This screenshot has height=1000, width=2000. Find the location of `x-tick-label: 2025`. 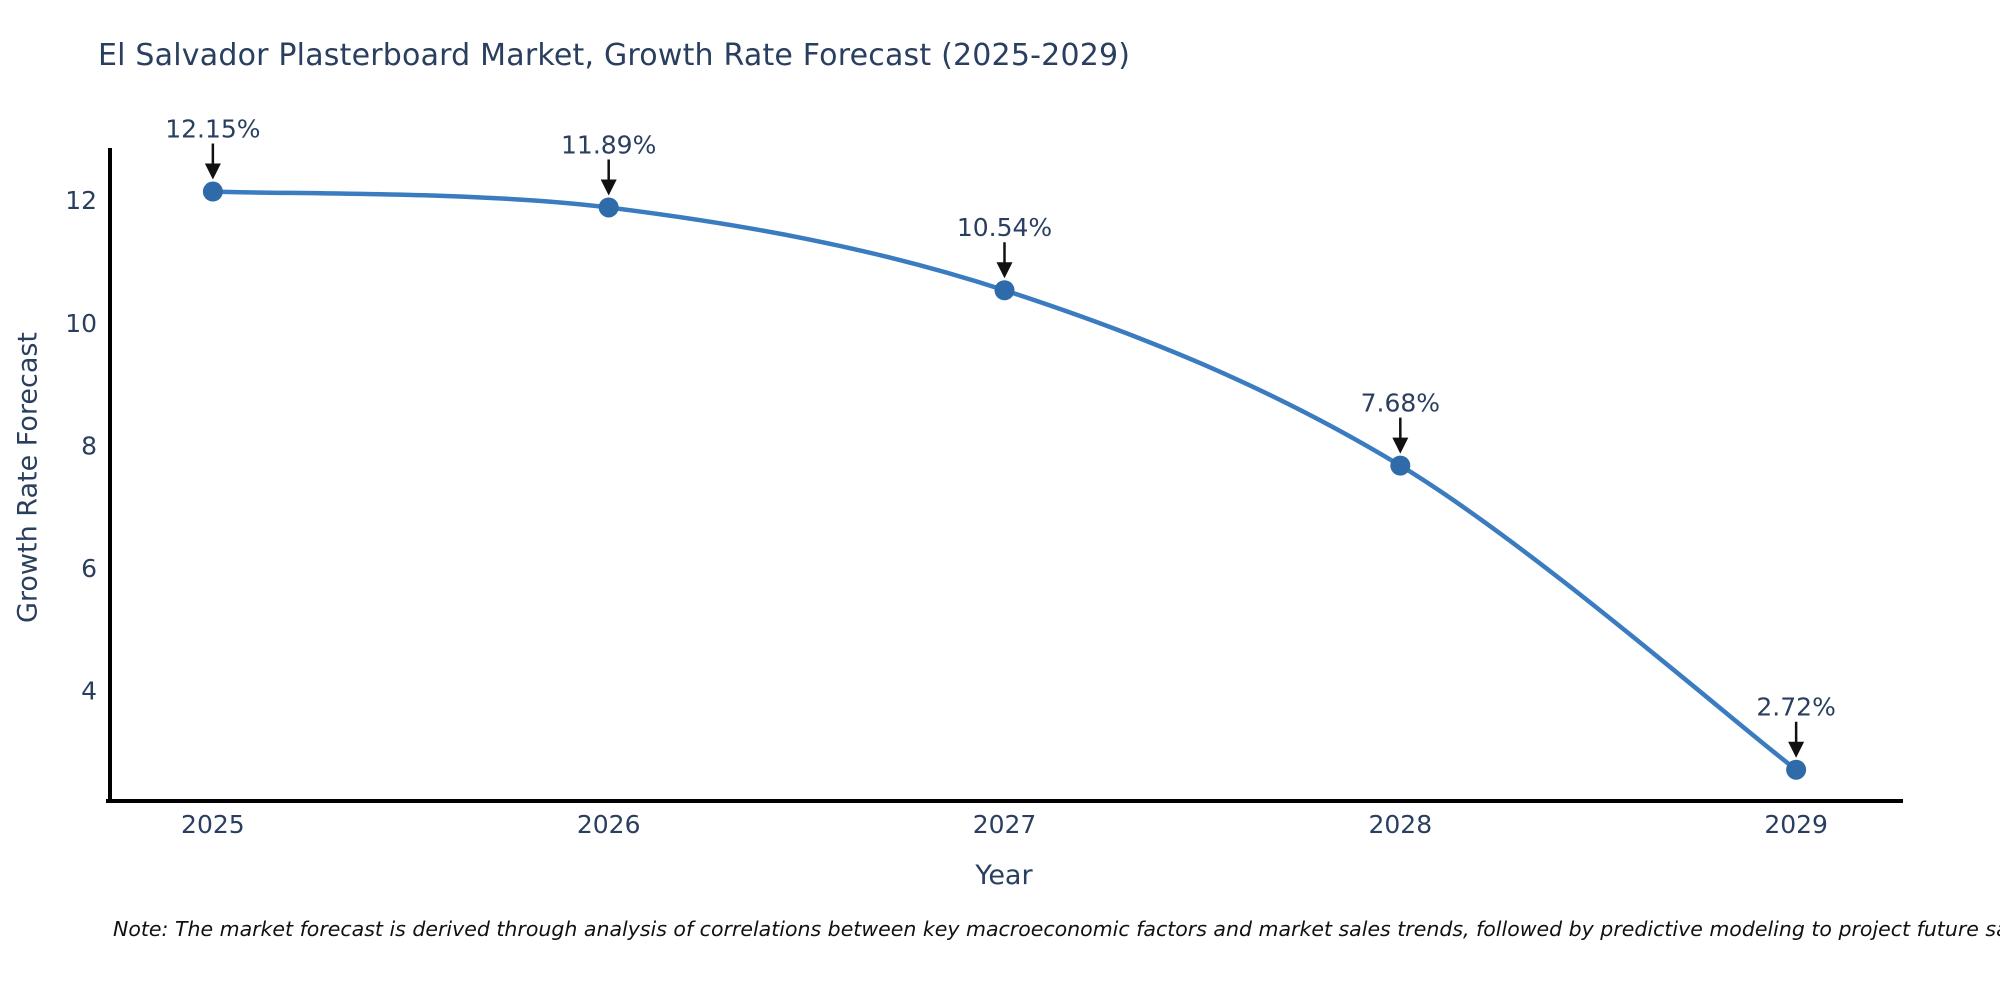

x-tick-label: 2025 is located at coordinates (213, 824).